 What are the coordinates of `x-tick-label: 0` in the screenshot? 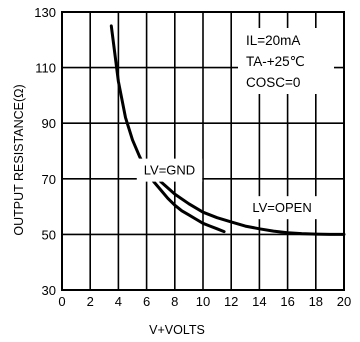 It's located at (61, 301).